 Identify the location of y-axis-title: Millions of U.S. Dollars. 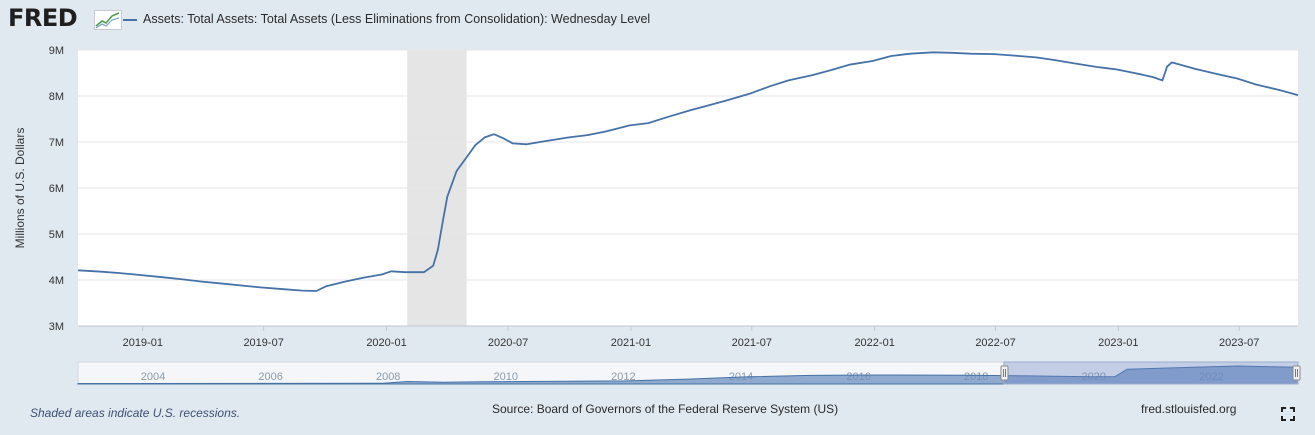
(20, 188).